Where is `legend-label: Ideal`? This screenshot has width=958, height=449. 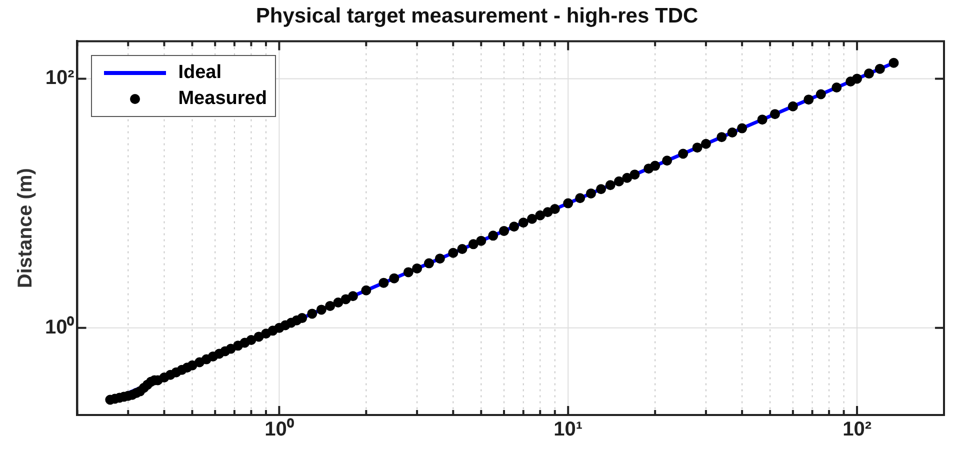 legend-label: Ideal is located at coordinates (200, 73).